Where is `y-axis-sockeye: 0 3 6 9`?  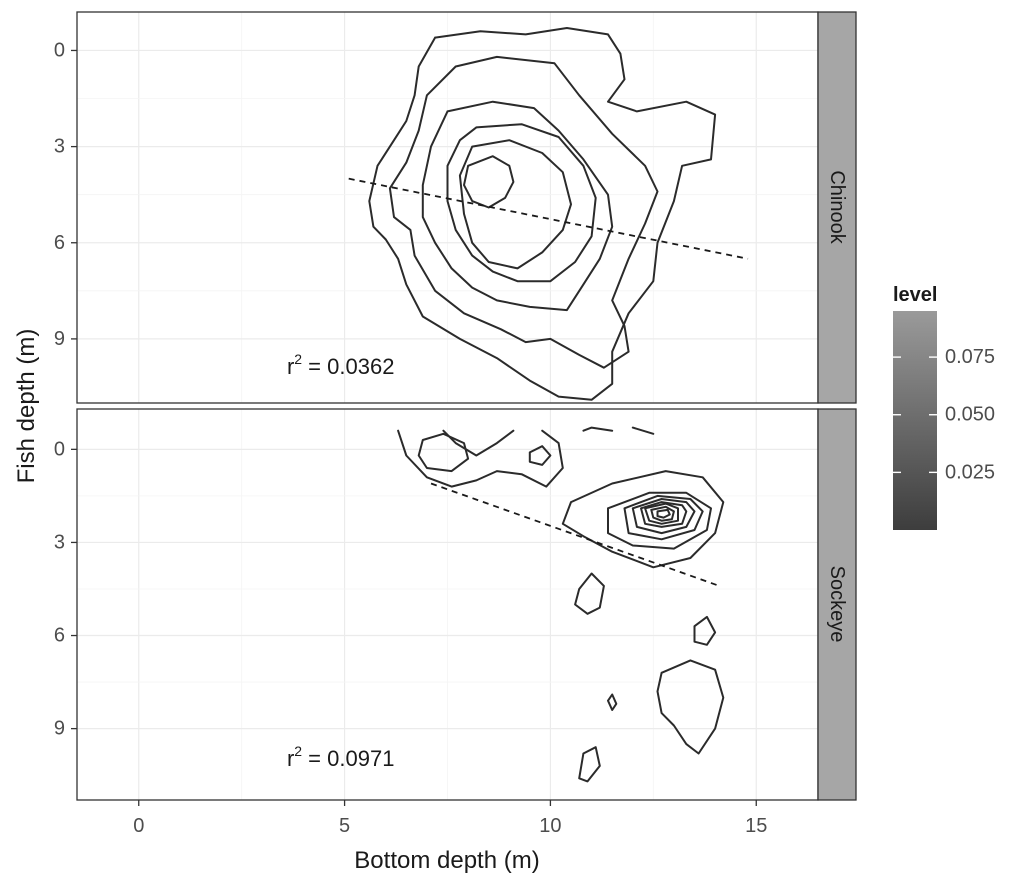
y-axis-sockeye: 0 3 6 9 is located at coordinates (65, 589).